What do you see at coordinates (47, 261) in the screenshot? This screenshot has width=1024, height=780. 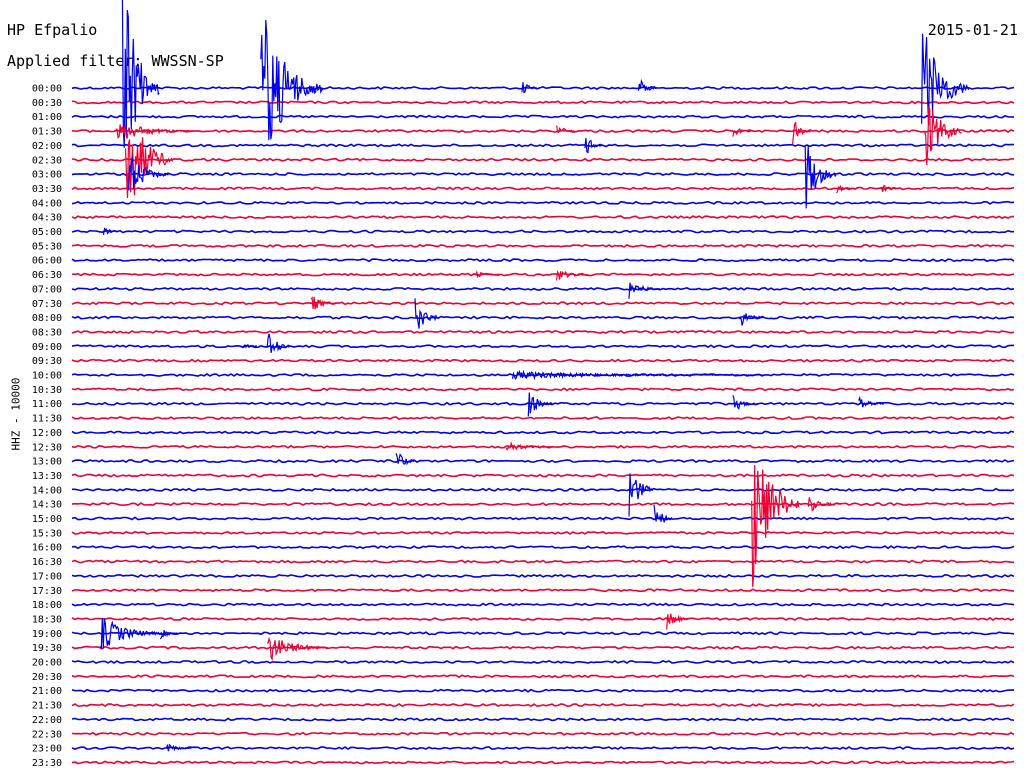 I see `row-time-label: 06:00` at bounding box center [47, 261].